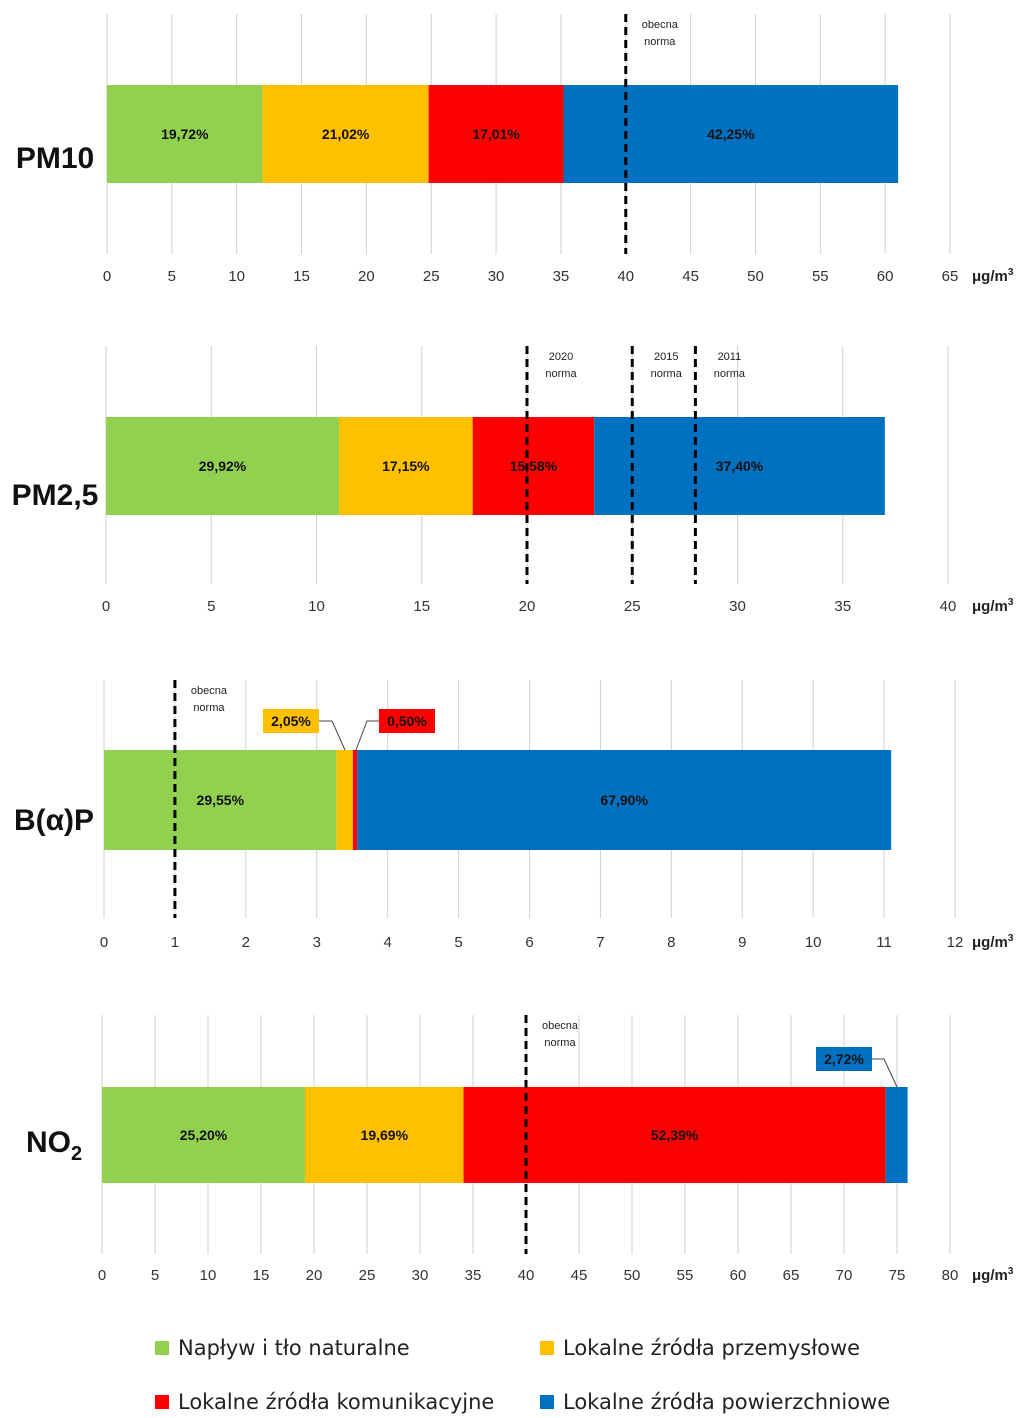 This screenshot has width=1025, height=1418. I want to click on data-label-industrial: 2,05%, so click(291, 721).